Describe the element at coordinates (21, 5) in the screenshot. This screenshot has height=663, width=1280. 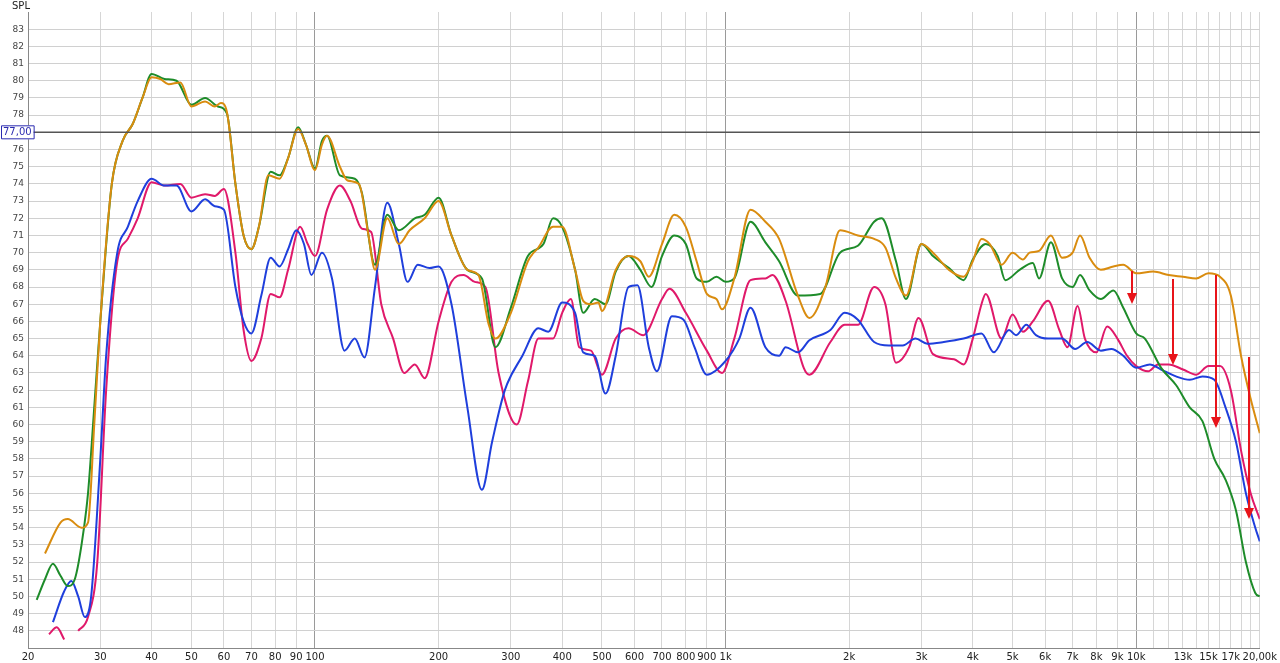
I see `y-axis-title: SPL` at that location.